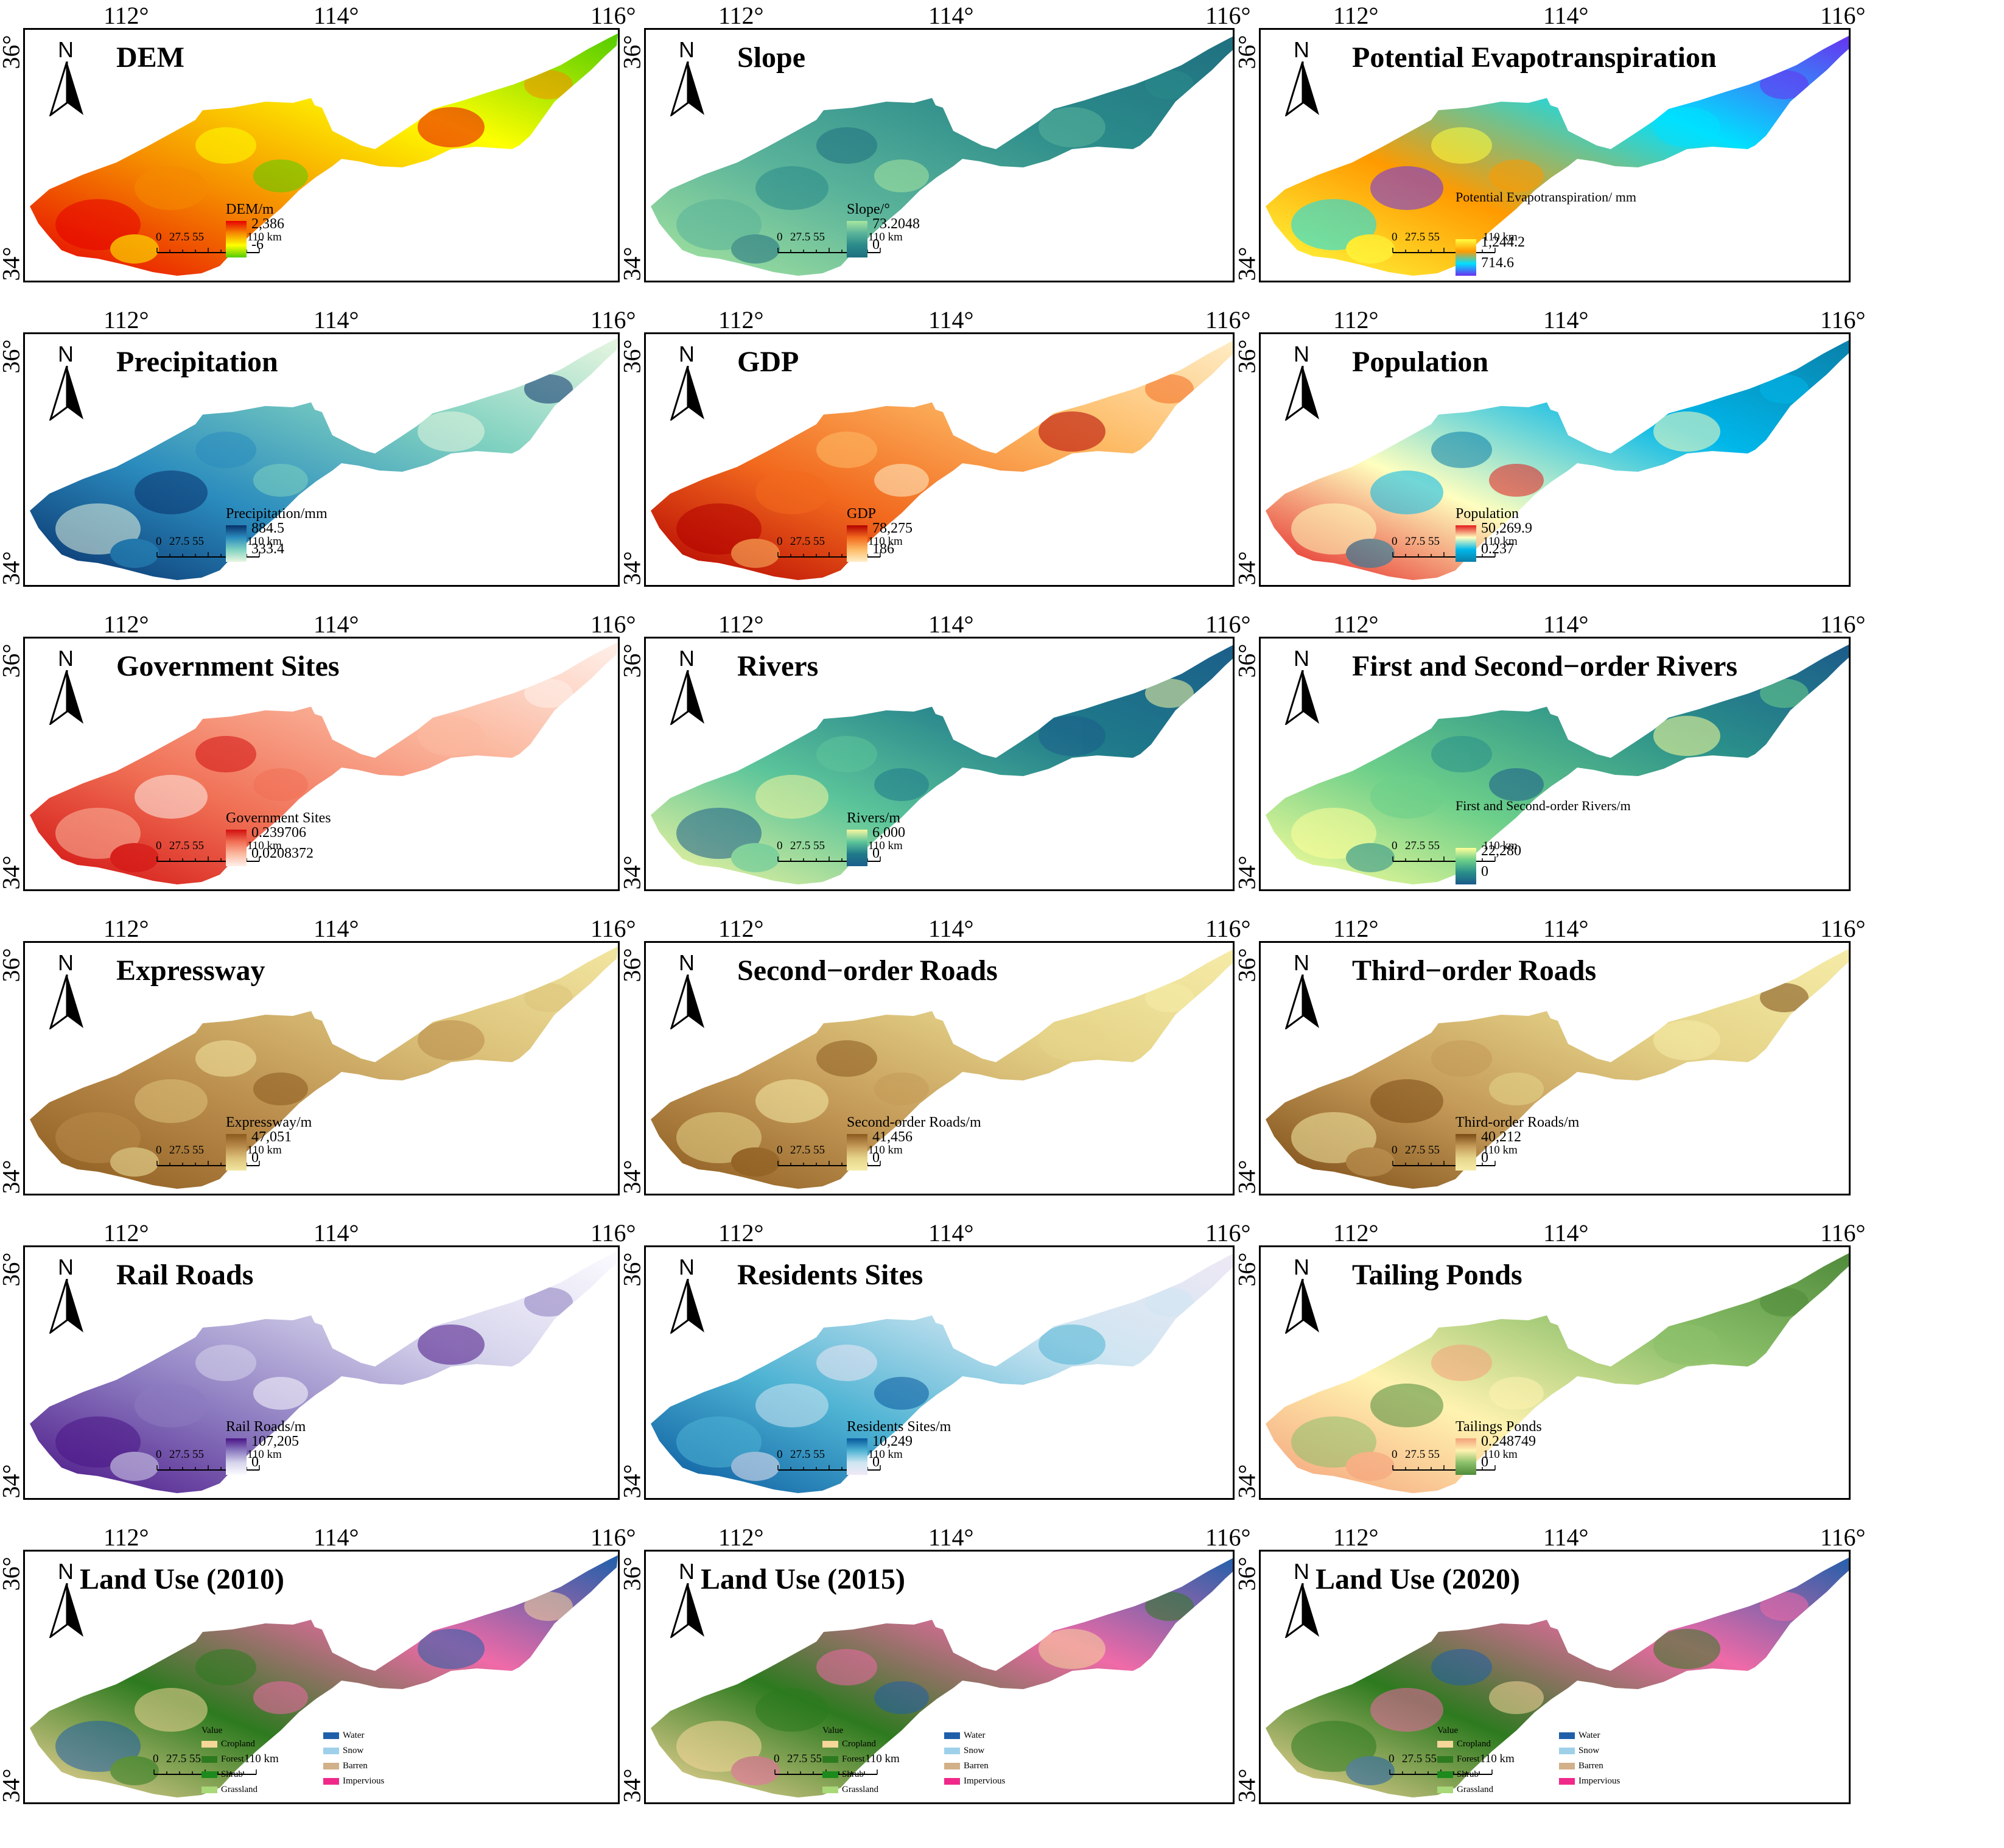 The width and height of the screenshot is (2004, 1848). What do you see at coordinates (228, 666) in the screenshot?
I see `map-title: Government Sites` at bounding box center [228, 666].